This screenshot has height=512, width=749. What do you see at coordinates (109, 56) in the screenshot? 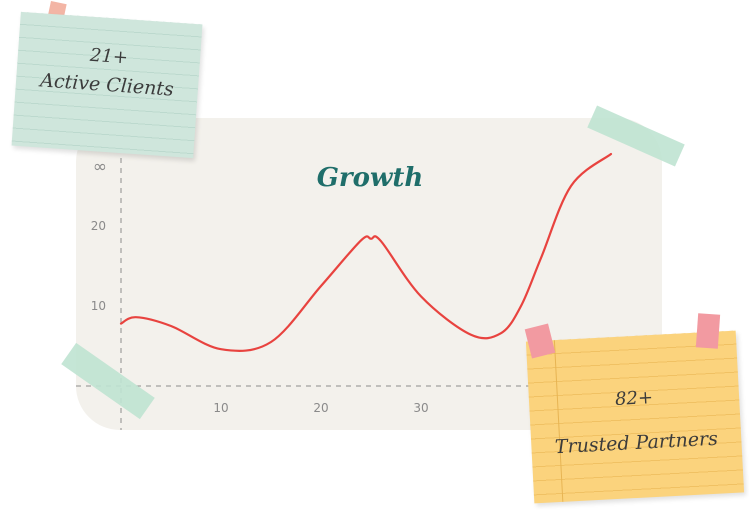
I see `active-clients-value: 21+` at bounding box center [109, 56].